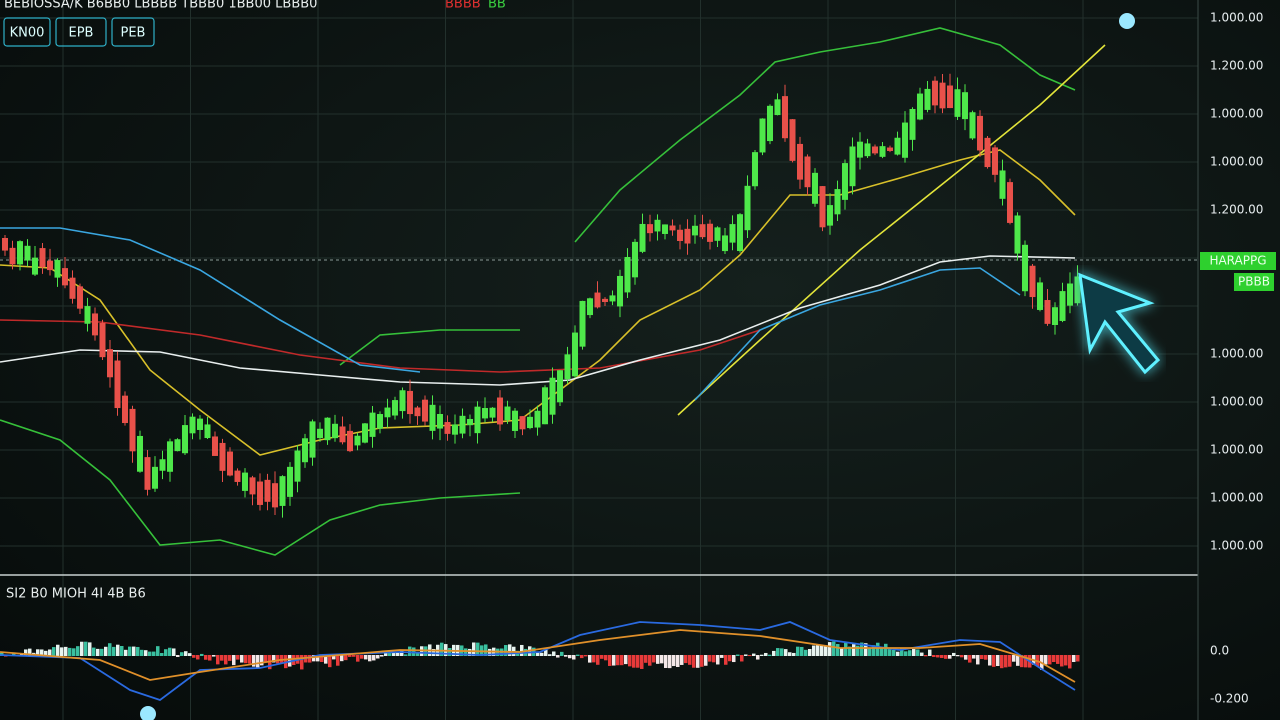 Image resolution: width=1280 pixels, height=720 pixels. Describe the element at coordinates (81, 33) in the screenshot. I see `button: EPB` at that location.